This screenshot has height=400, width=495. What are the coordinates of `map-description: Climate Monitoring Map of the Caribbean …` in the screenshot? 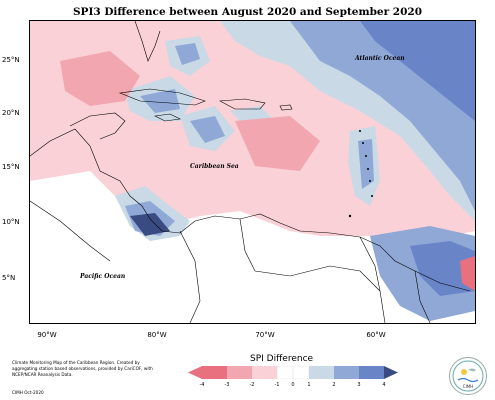 It's located at (87, 378).